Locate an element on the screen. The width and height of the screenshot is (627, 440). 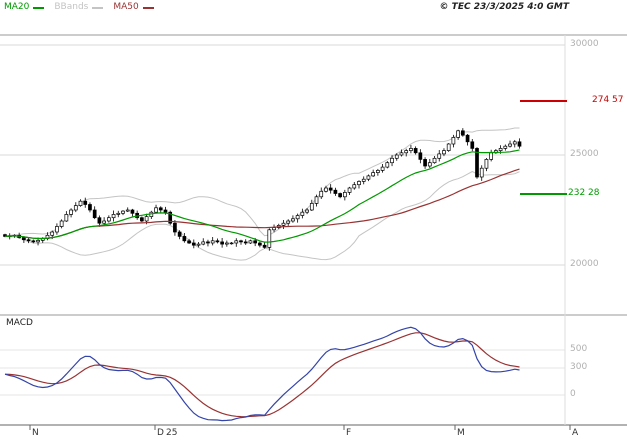
price-tick-label: 30000 is located at coordinates (584, 44).